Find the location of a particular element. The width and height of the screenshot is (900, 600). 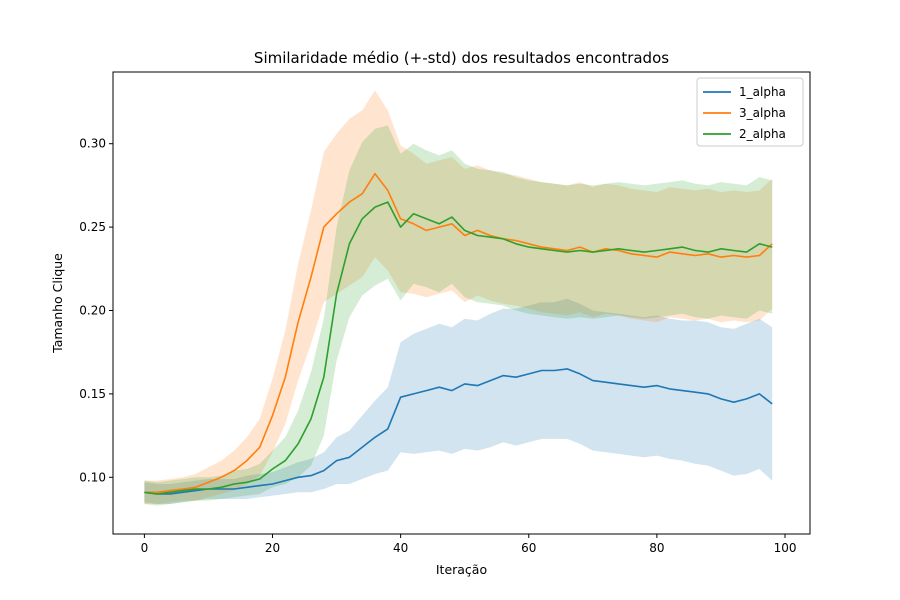

x-axis-ticks: 0 20 40 60 80 100 is located at coordinates (469, 544).